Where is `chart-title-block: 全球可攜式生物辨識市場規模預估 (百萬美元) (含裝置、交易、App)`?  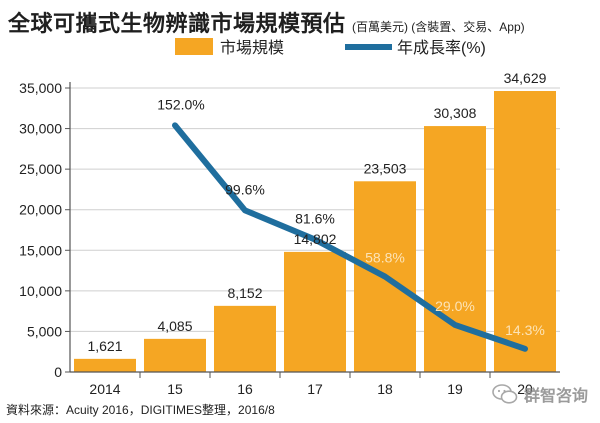 chart-title-block: 全球可攜式生物辨識市場規模預估 (百萬美元) (含裝置、交易、App) is located at coordinates (266, 22).